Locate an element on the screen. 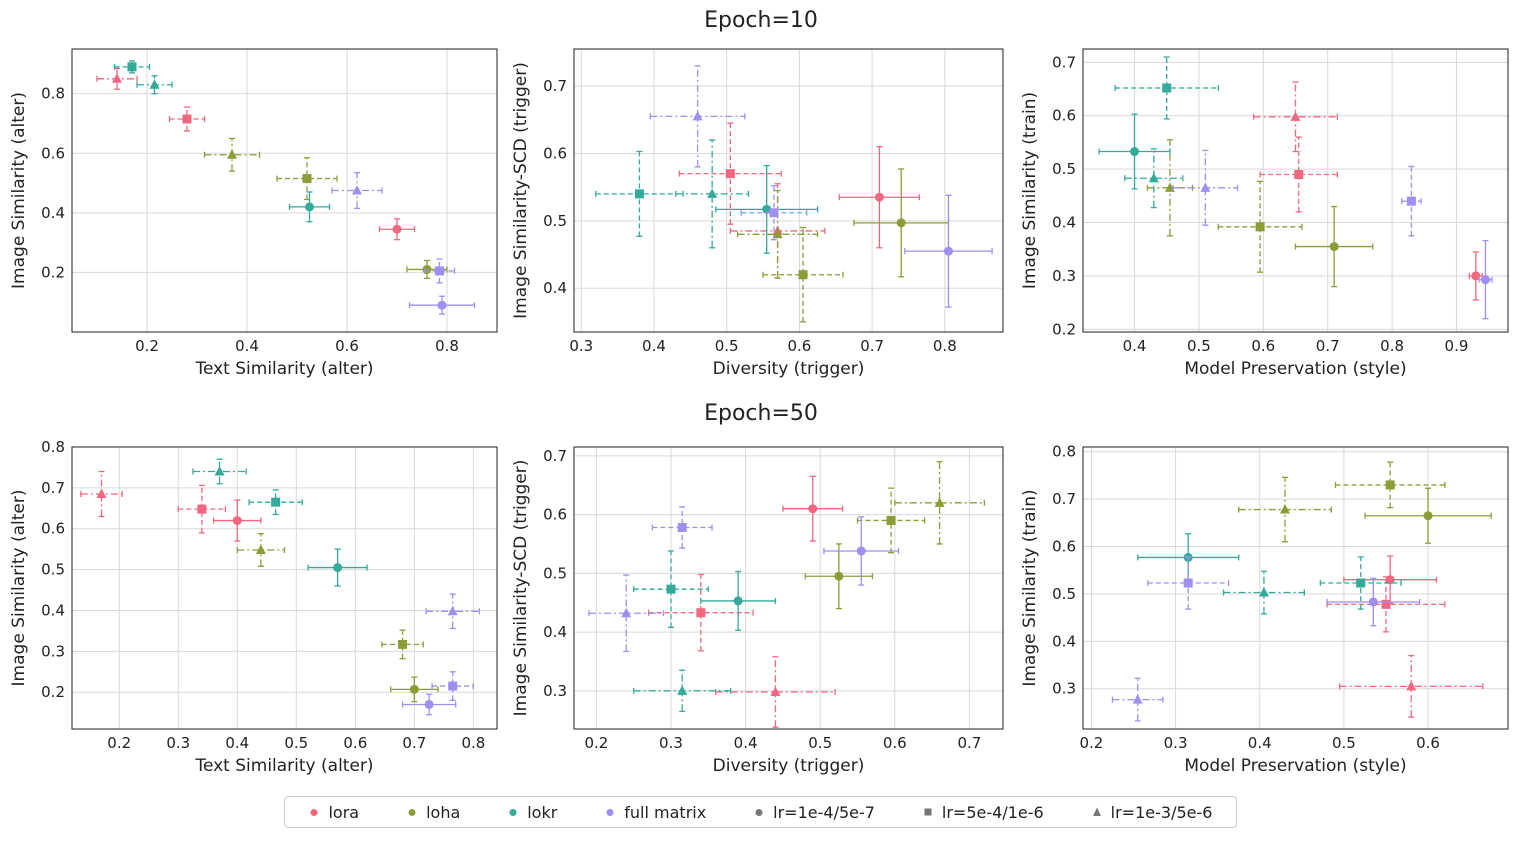  data-point-lokr-lr2 is located at coordinates (1263, 592).